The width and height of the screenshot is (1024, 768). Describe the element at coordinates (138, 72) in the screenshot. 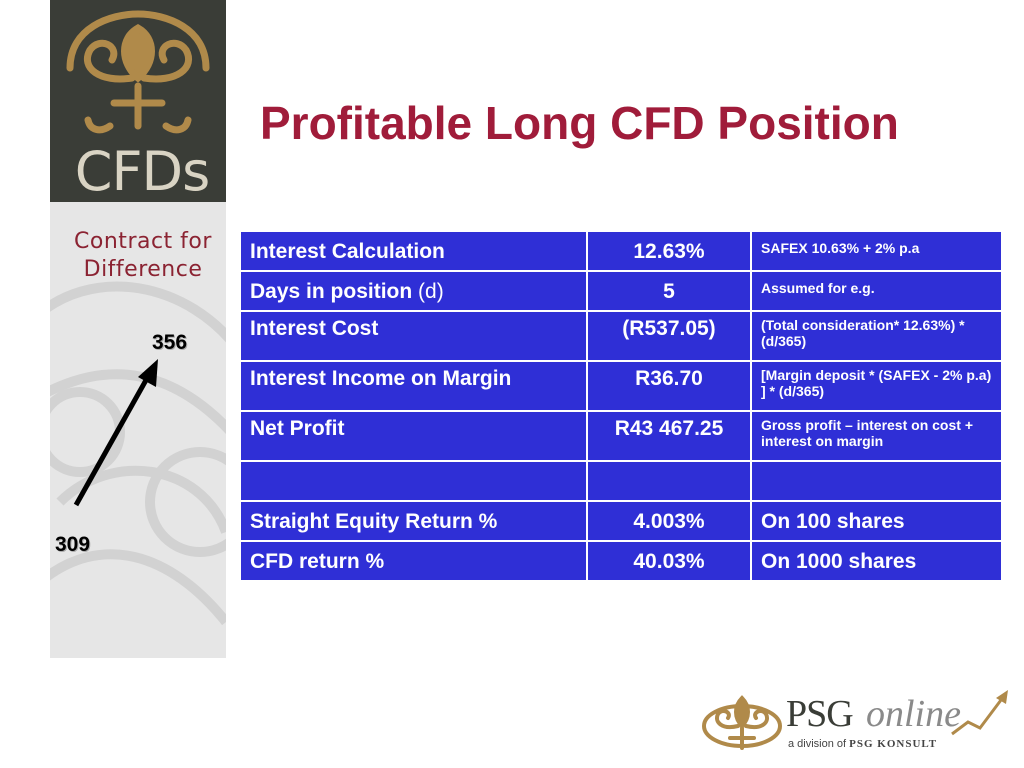

I see `fleur-emblem-icon` at that location.